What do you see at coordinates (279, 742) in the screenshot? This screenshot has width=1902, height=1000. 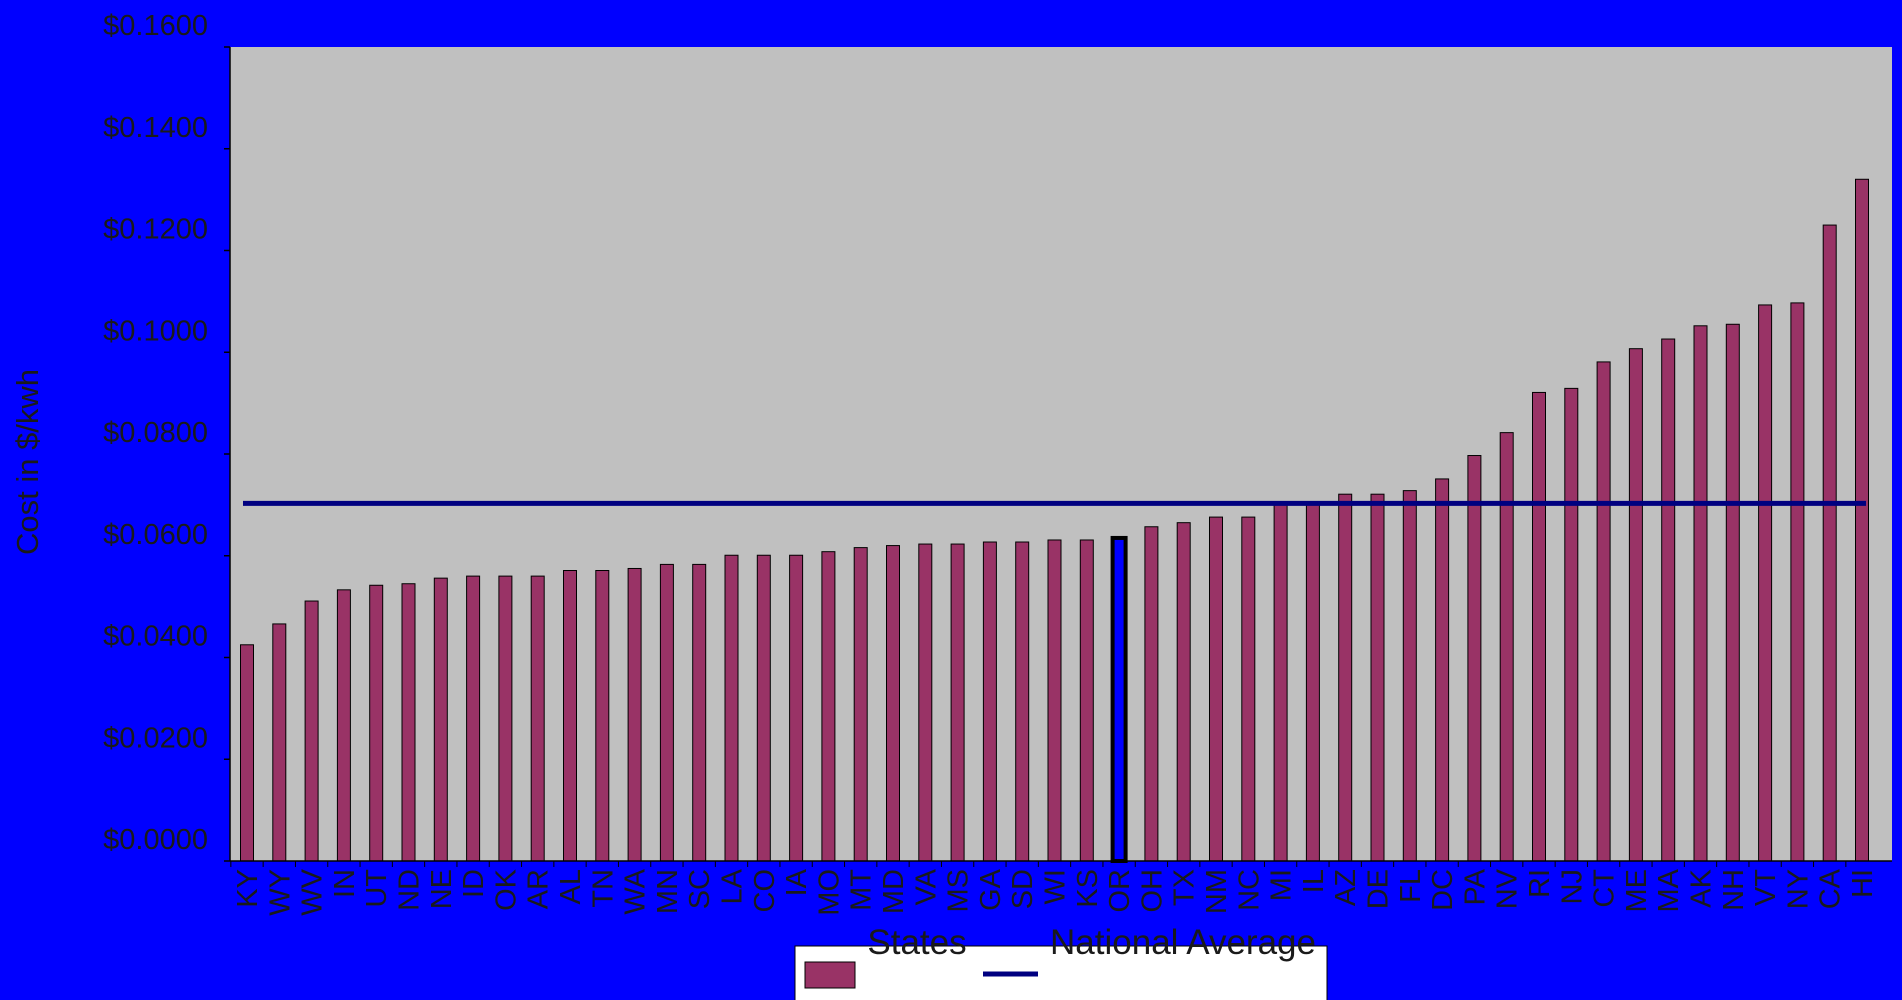 I see `bar-wy` at bounding box center [279, 742].